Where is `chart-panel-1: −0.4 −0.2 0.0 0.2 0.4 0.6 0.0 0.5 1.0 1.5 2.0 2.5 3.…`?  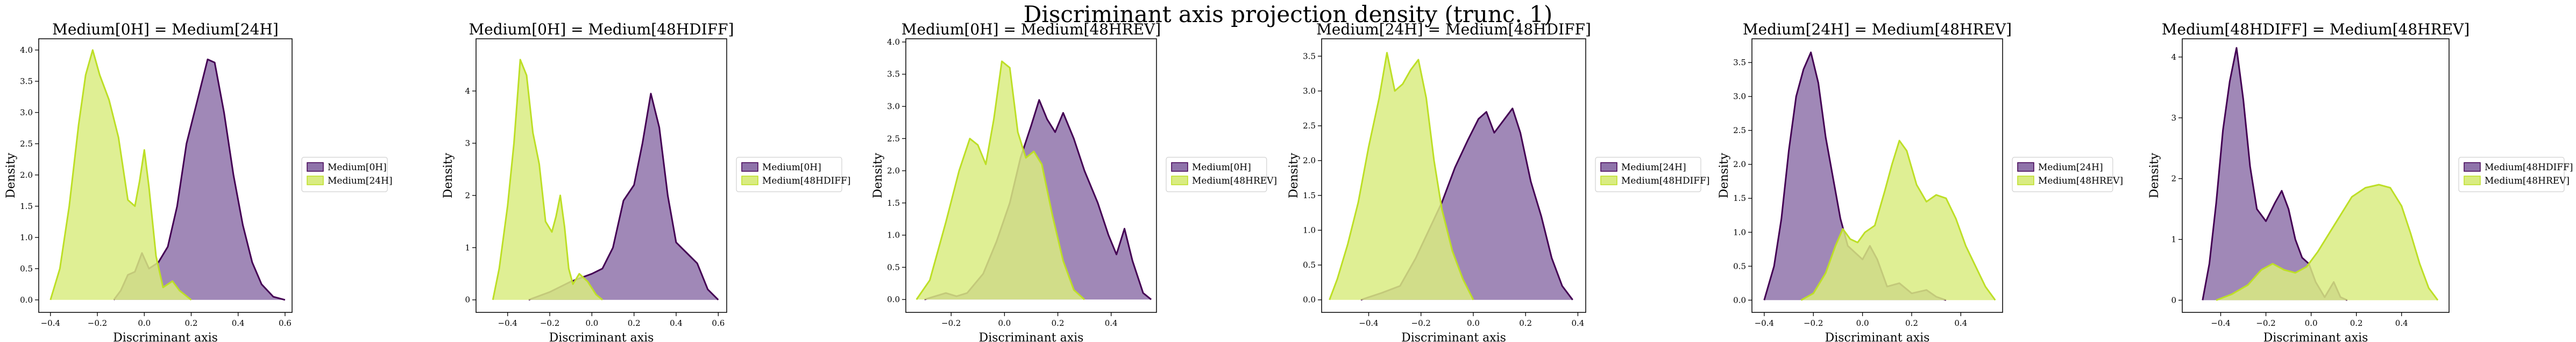 chart-panel-1: −0.4 −0.2 0.0 0.2 0.4 0.6 0.0 0.5 1.0 1.5 2.0 2.5 3.… is located at coordinates (198, 181).